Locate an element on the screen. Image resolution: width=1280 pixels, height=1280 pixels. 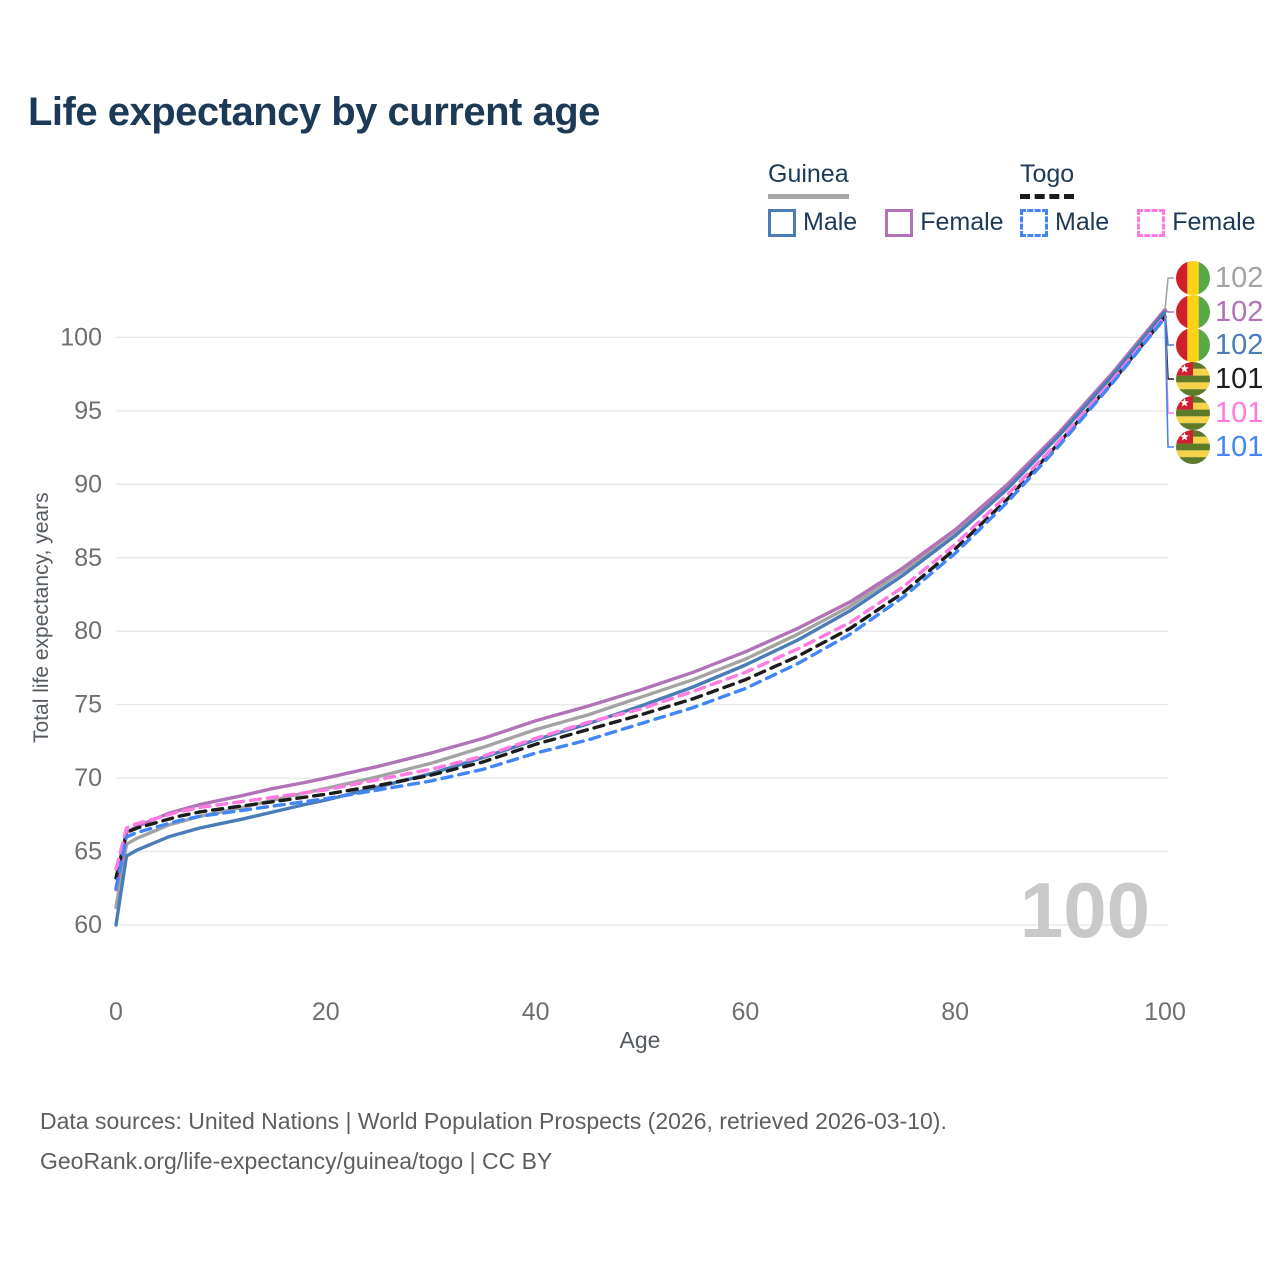
y-tick-60: 60 is located at coordinates (88, 925).